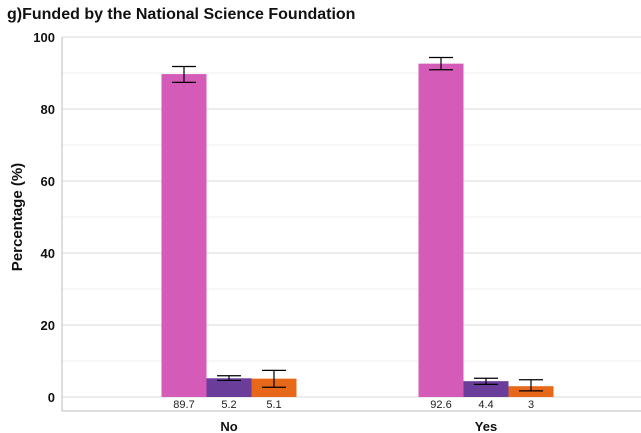 This screenshot has height=433, width=641. What do you see at coordinates (44, 37) in the screenshot?
I see `y-tick-label: 100` at bounding box center [44, 37].